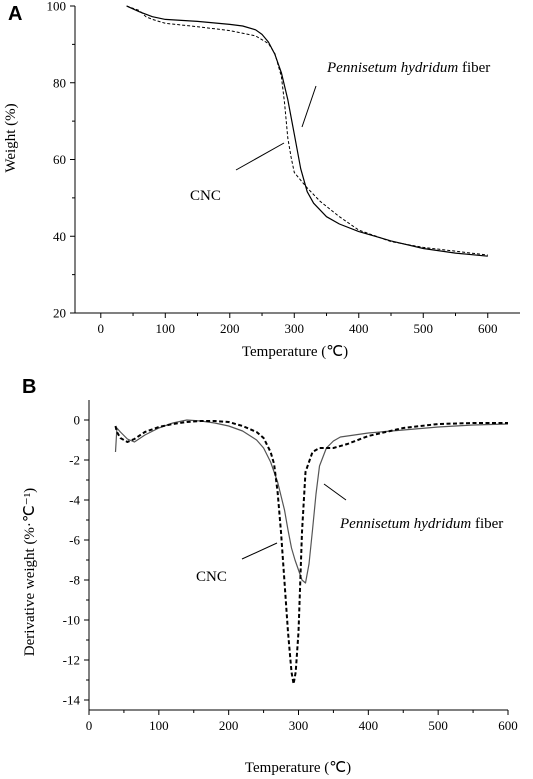  Describe the element at coordinates (298, 768) in the screenshot. I see `panel-b-x-axis-title: Temperature (℃)` at that location.